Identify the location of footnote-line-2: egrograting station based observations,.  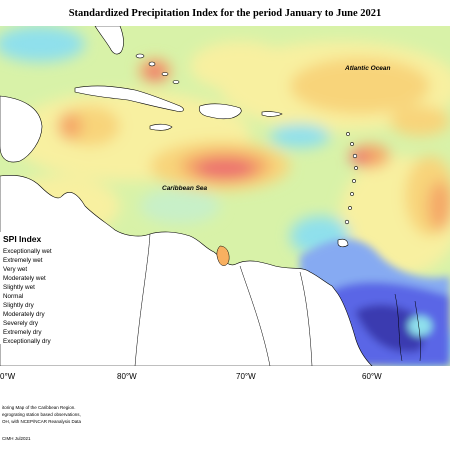
(41, 414).